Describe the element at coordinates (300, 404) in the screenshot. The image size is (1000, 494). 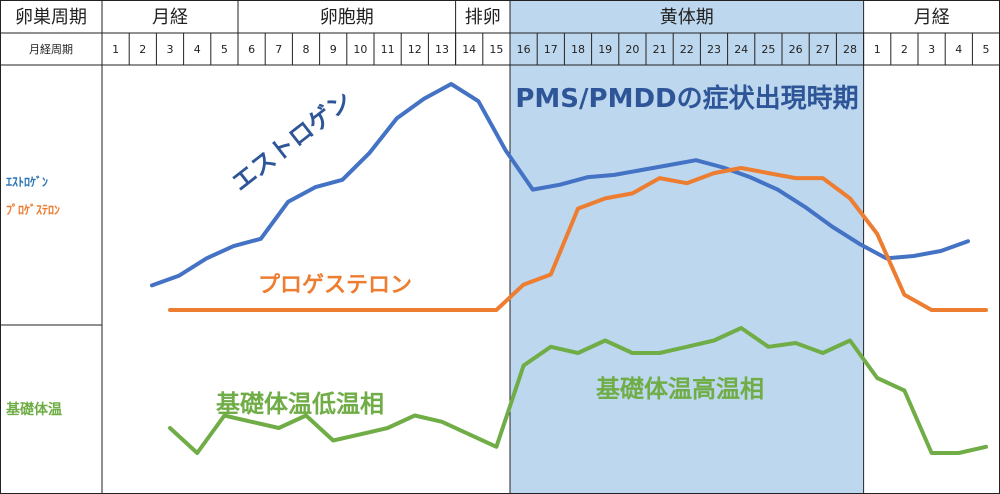
I see `bbt-low-annotation: 基礎体温低温相` at that location.